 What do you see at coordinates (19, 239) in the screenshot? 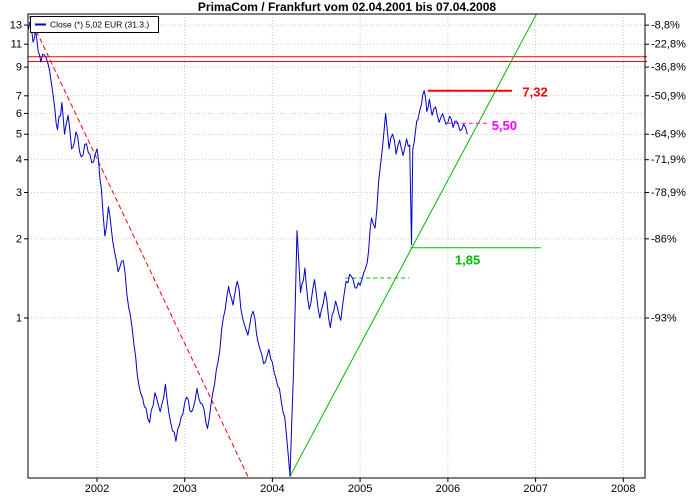
I see `y-axis-label: 2` at bounding box center [19, 239].